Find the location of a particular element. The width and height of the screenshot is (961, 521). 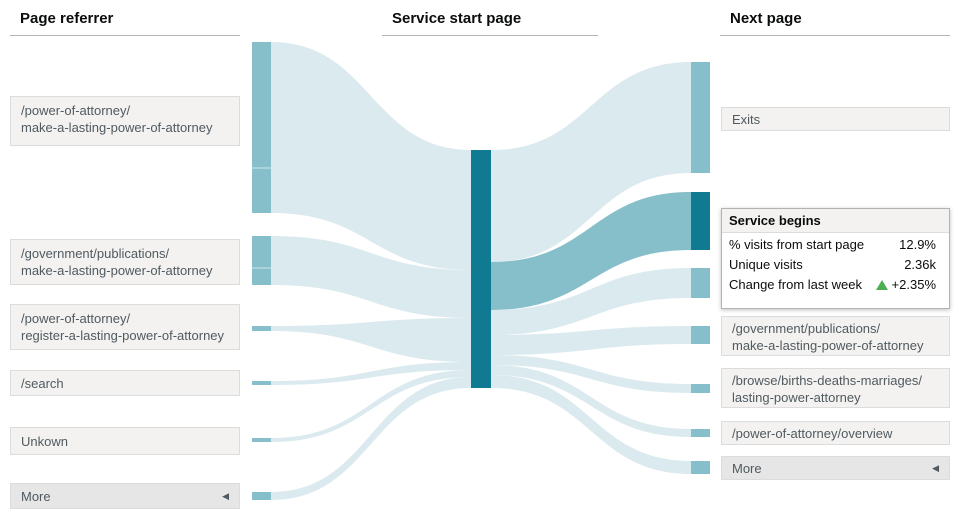

next-node-service-begins is located at coordinates (700, 221).